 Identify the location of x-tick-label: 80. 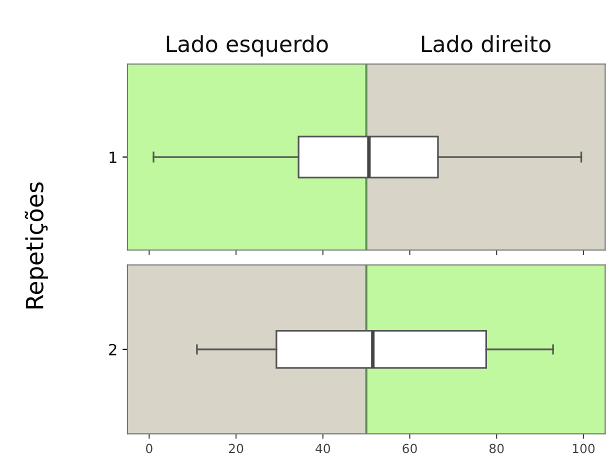
(497, 449).